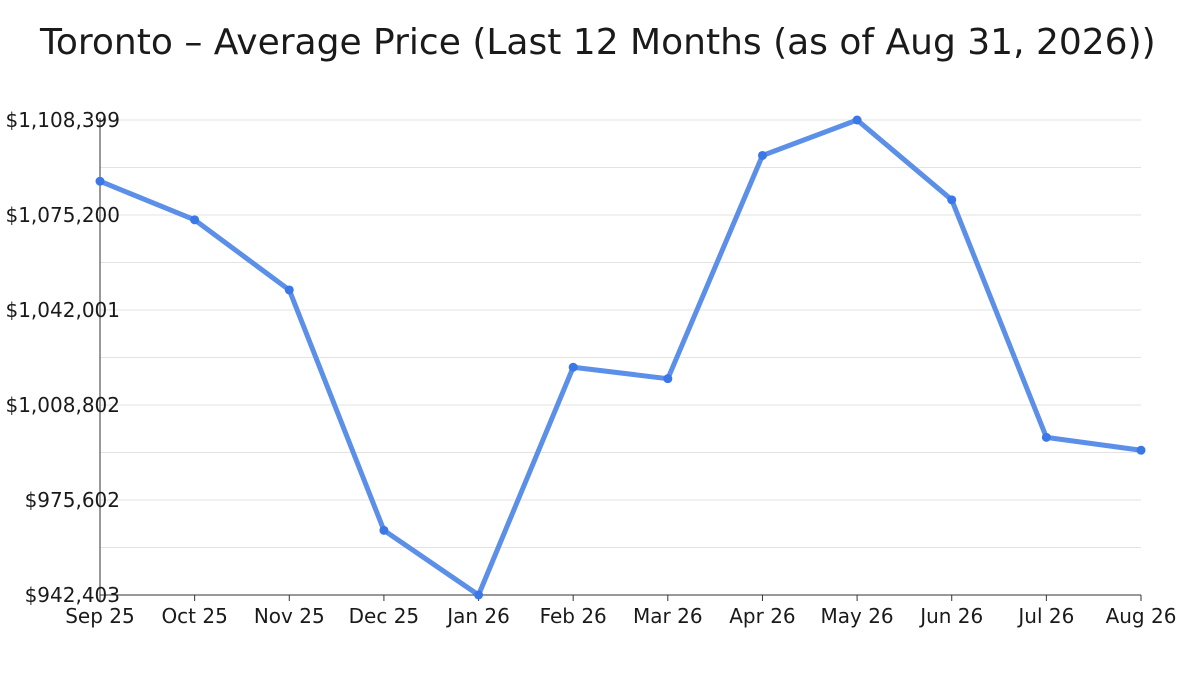 The width and height of the screenshot is (1200, 675). I want to click on y-tick-label: $1,108,399, so click(62, 120).